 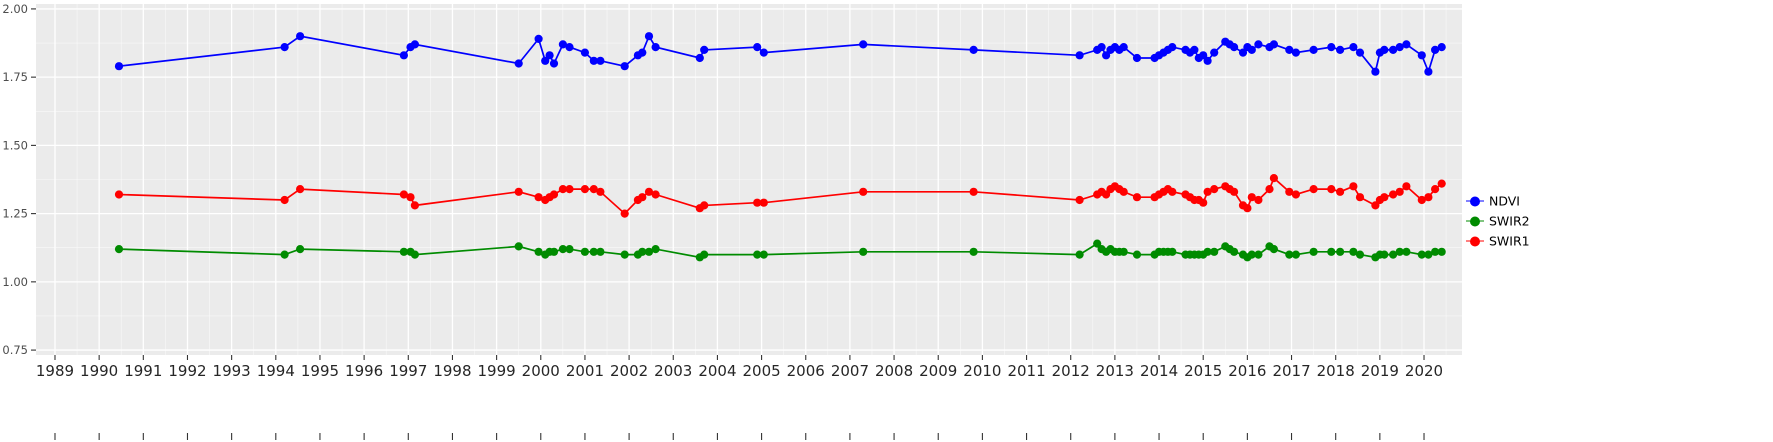 What do you see at coordinates (1475, 241) in the screenshot?
I see `swir1-legend-key-icon` at bounding box center [1475, 241].